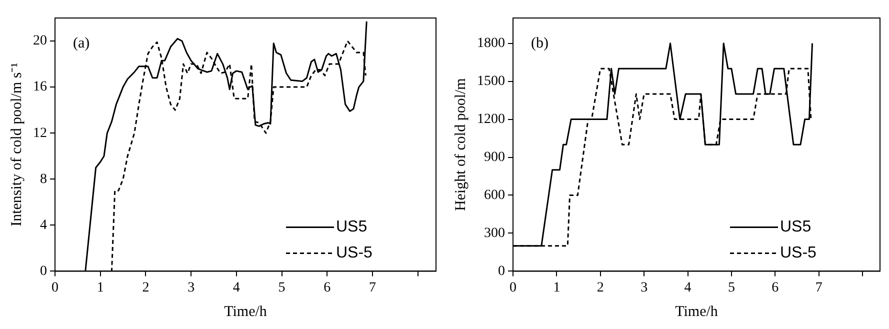 The width and height of the screenshot is (889, 329). What do you see at coordinates (43, 179) in the screenshot?
I see `y-tick-label: 8` at bounding box center [43, 179].